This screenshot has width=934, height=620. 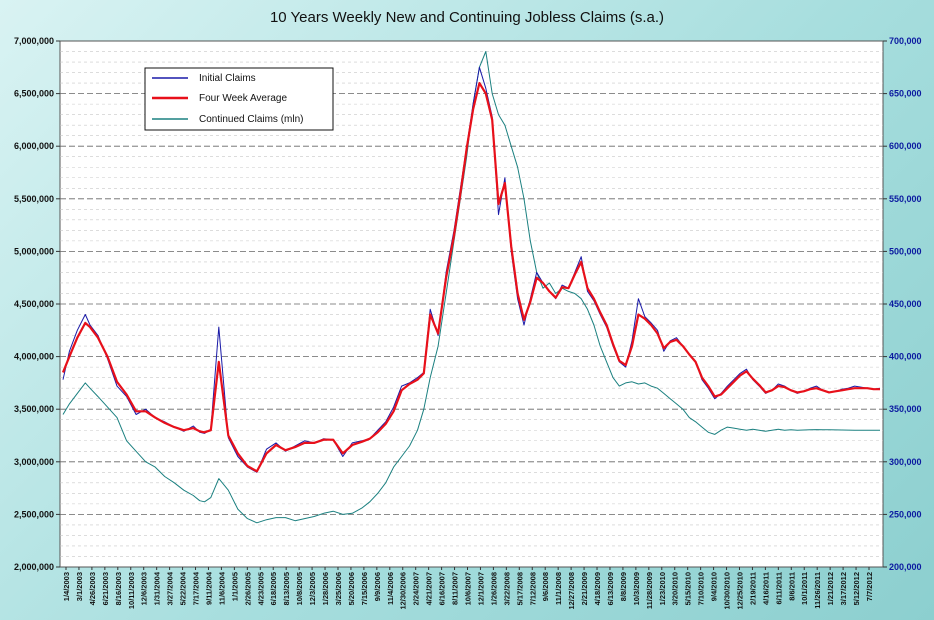 What do you see at coordinates (118, 588) in the screenshot?
I see `x-tick-label: 8/16/2003` at bounding box center [118, 588].